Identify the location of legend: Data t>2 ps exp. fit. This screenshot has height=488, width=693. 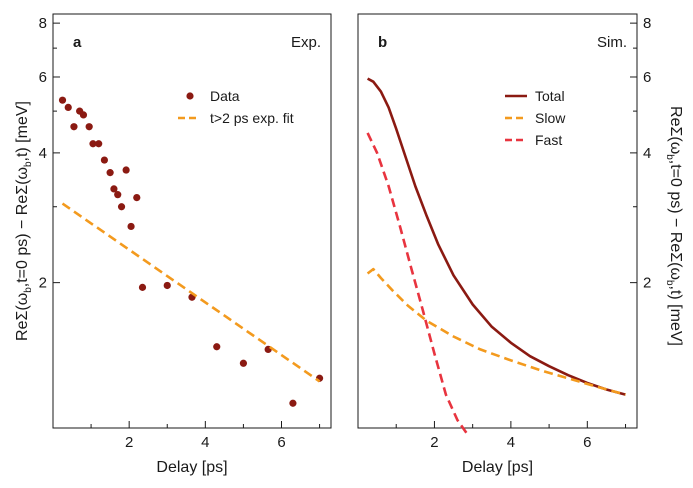
(236, 107).